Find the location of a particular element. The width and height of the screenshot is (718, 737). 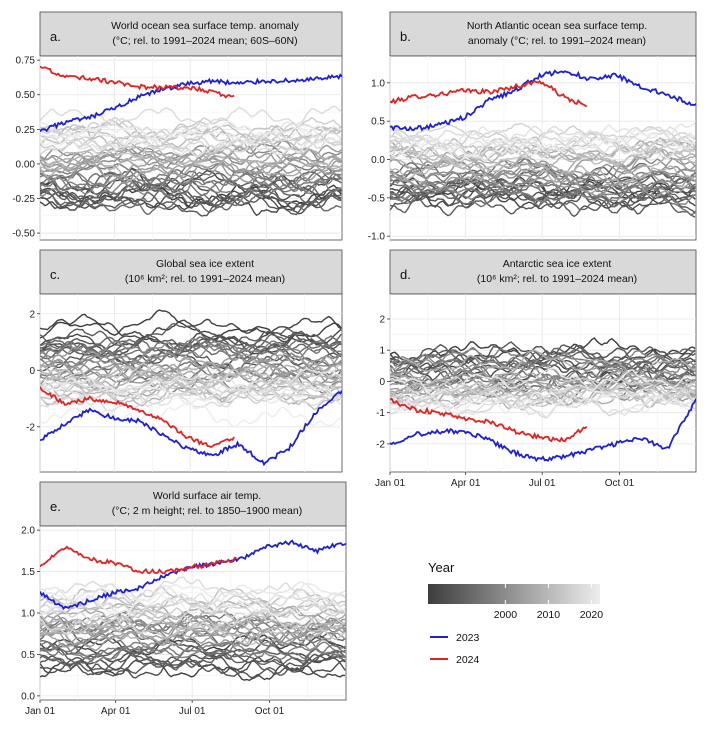

year-2015-line is located at coordinates (191, 391).